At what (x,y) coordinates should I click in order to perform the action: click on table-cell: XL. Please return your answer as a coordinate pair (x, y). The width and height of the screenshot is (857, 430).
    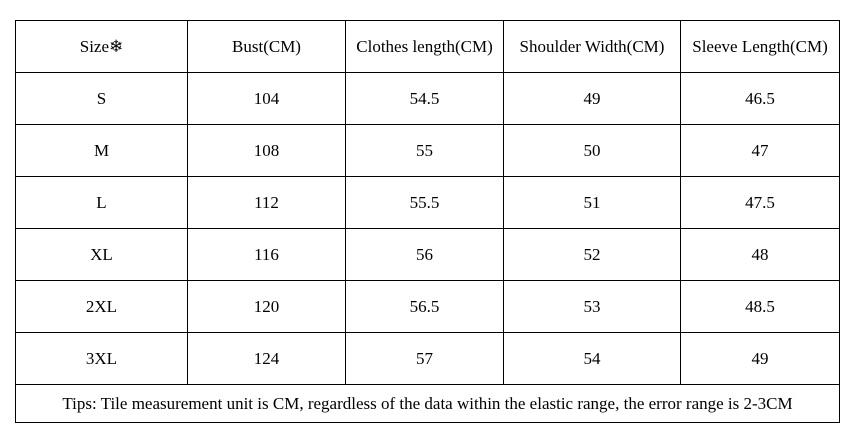
    Looking at the image, I should click on (101, 254).